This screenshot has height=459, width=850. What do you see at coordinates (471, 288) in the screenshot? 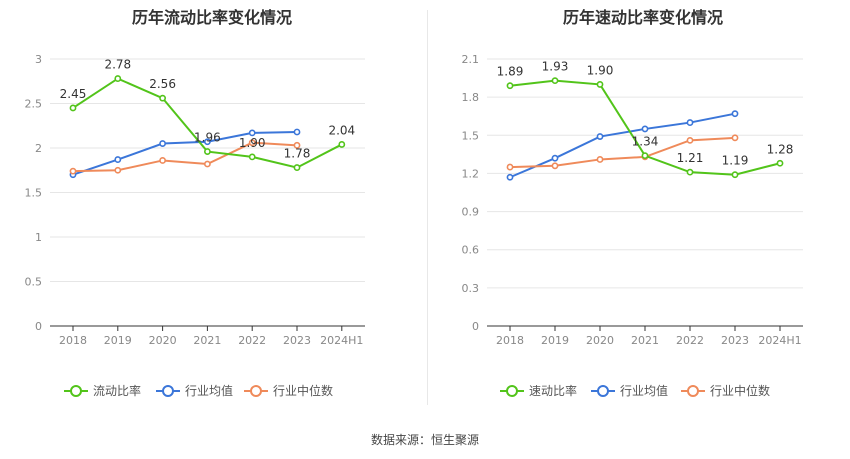
I see `y-tick-label: 0.3` at bounding box center [471, 288].